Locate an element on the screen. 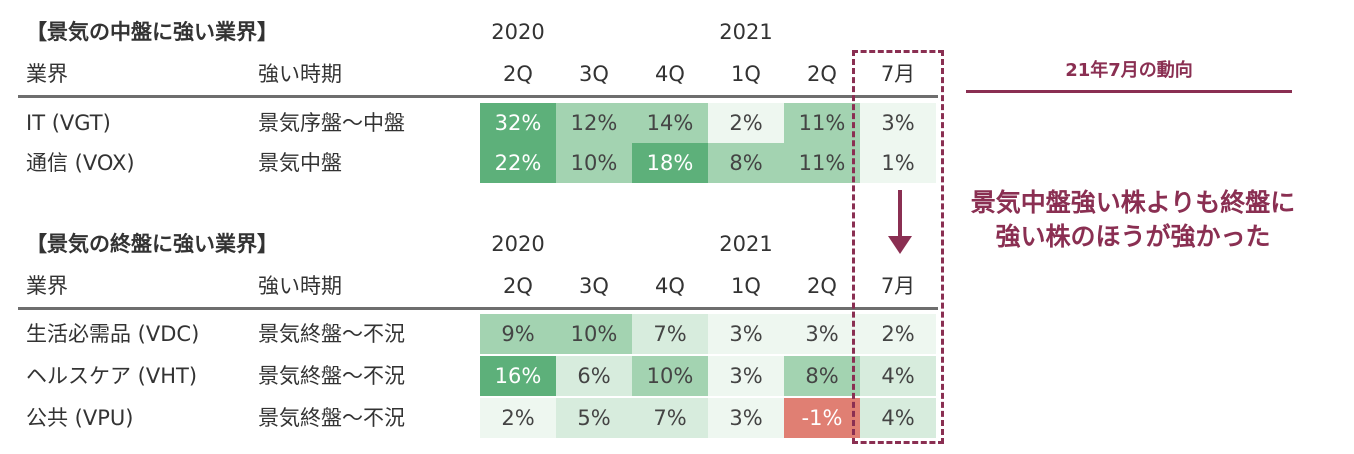  table2-col-header-5: 2Q is located at coordinates (822, 286).